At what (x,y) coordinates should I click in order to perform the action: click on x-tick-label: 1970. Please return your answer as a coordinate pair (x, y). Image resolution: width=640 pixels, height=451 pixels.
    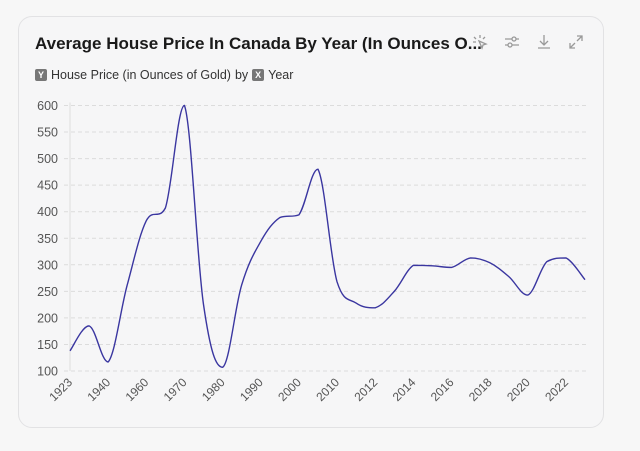
    Looking at the image, I should click on (175, 389).